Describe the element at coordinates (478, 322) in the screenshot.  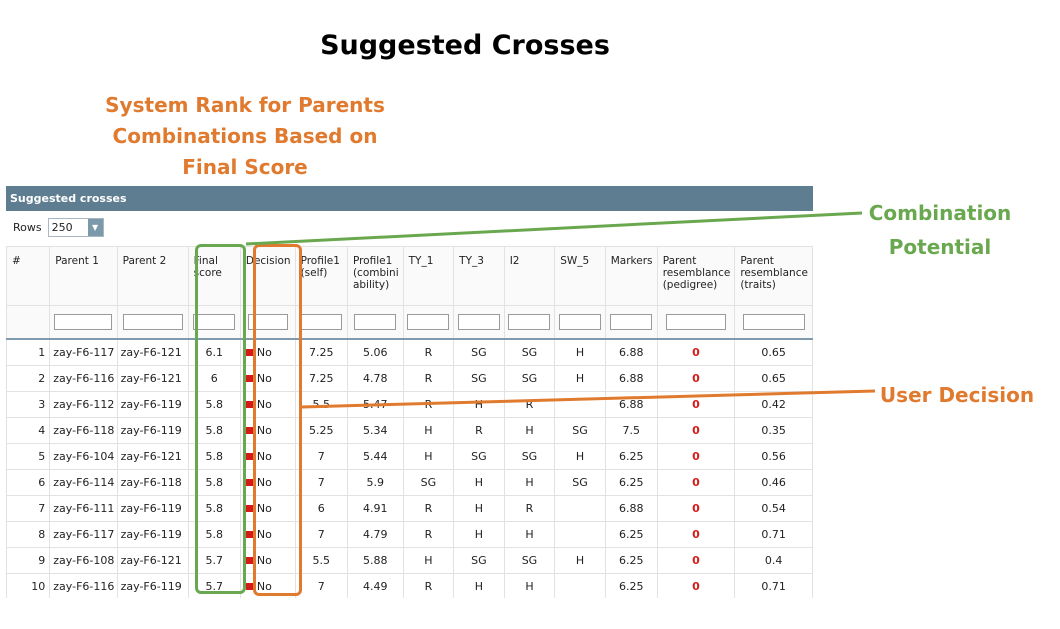
I see `filter-input-ty3` at that location.